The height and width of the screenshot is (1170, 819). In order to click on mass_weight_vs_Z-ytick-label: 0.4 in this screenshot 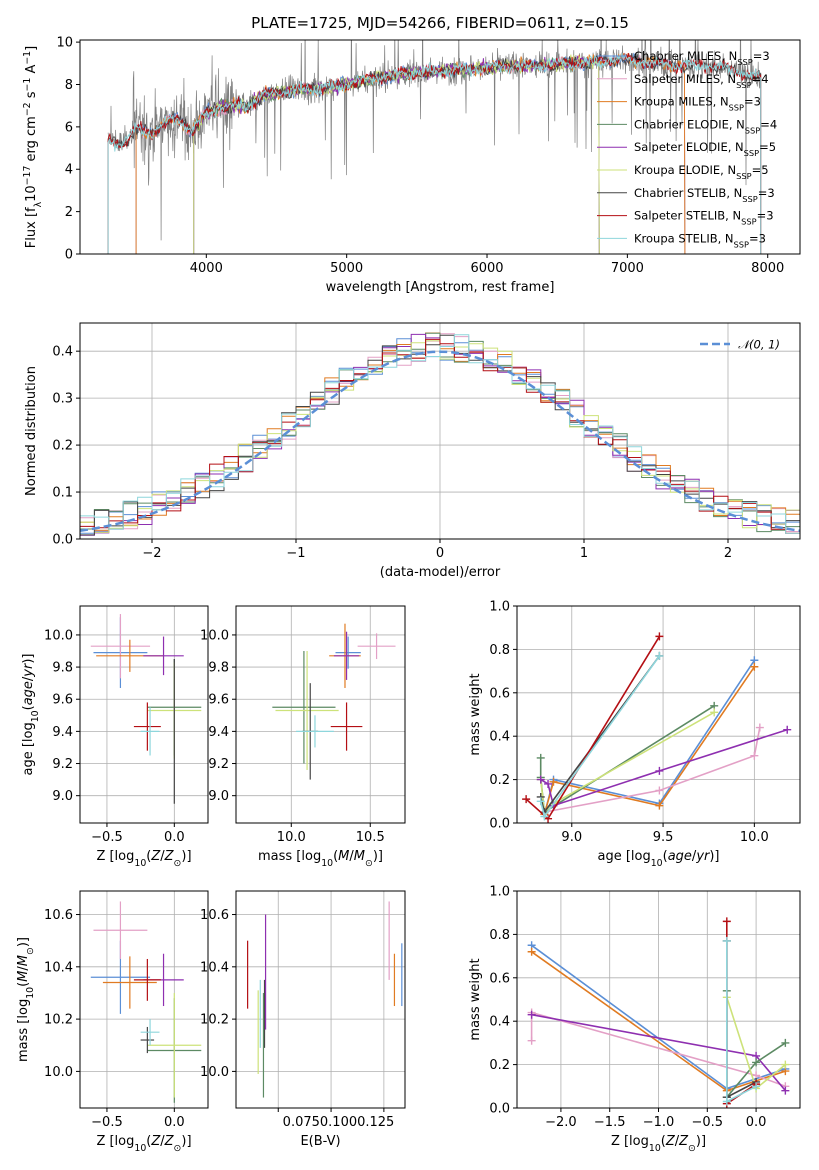, I will do `click(499, 1022)`.